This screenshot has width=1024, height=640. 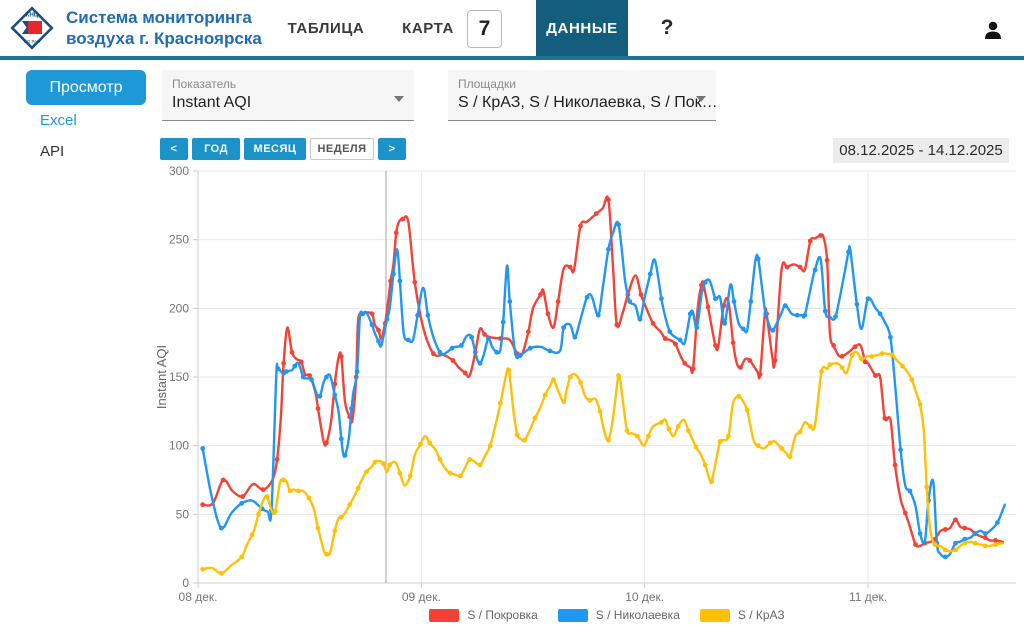 I want to click on range-year-button: ГОД, so click(x=216, y=149).